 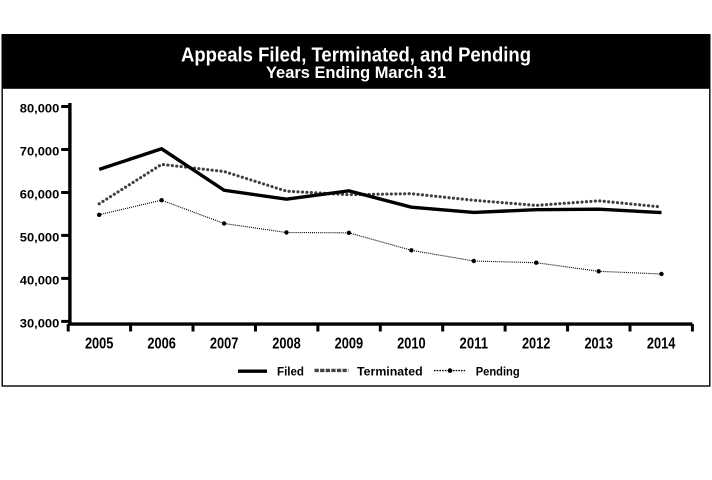 What do you see at coordinates (349, 344) in the screenshot?
I see `svg-text: 2009` at bounding box center [349, 344].